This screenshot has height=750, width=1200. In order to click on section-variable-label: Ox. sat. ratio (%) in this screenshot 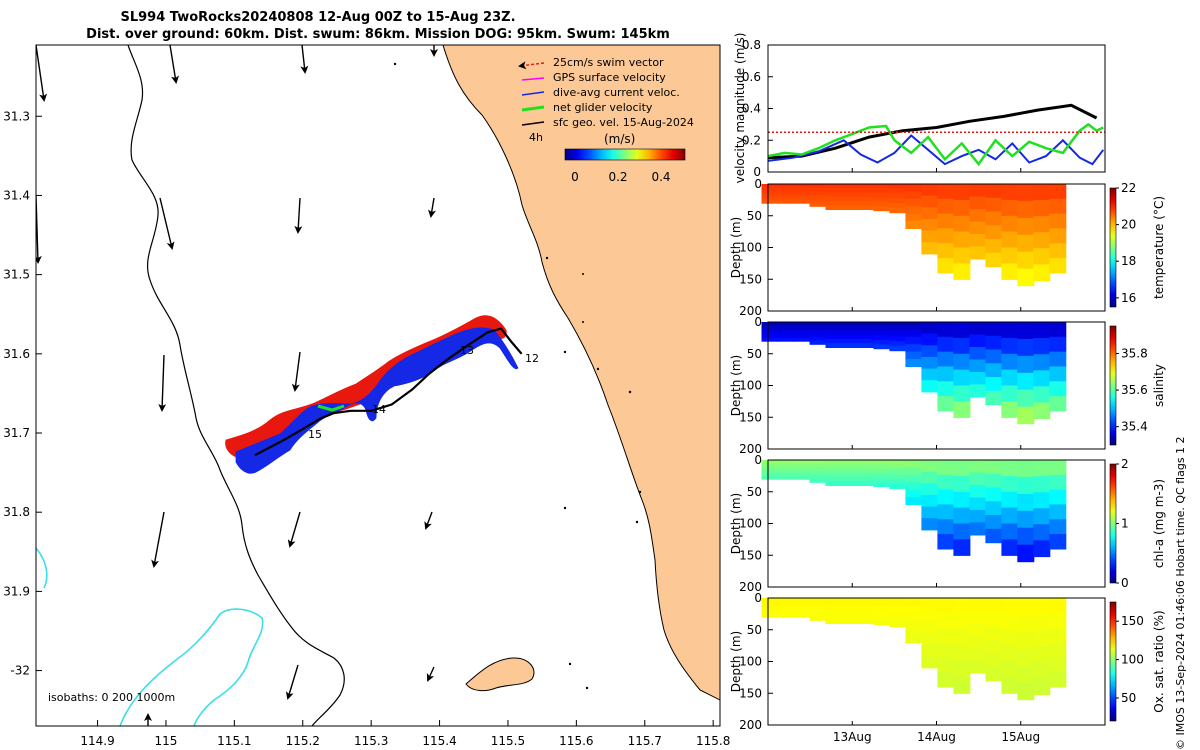, I will do `click(1159, 661)`.